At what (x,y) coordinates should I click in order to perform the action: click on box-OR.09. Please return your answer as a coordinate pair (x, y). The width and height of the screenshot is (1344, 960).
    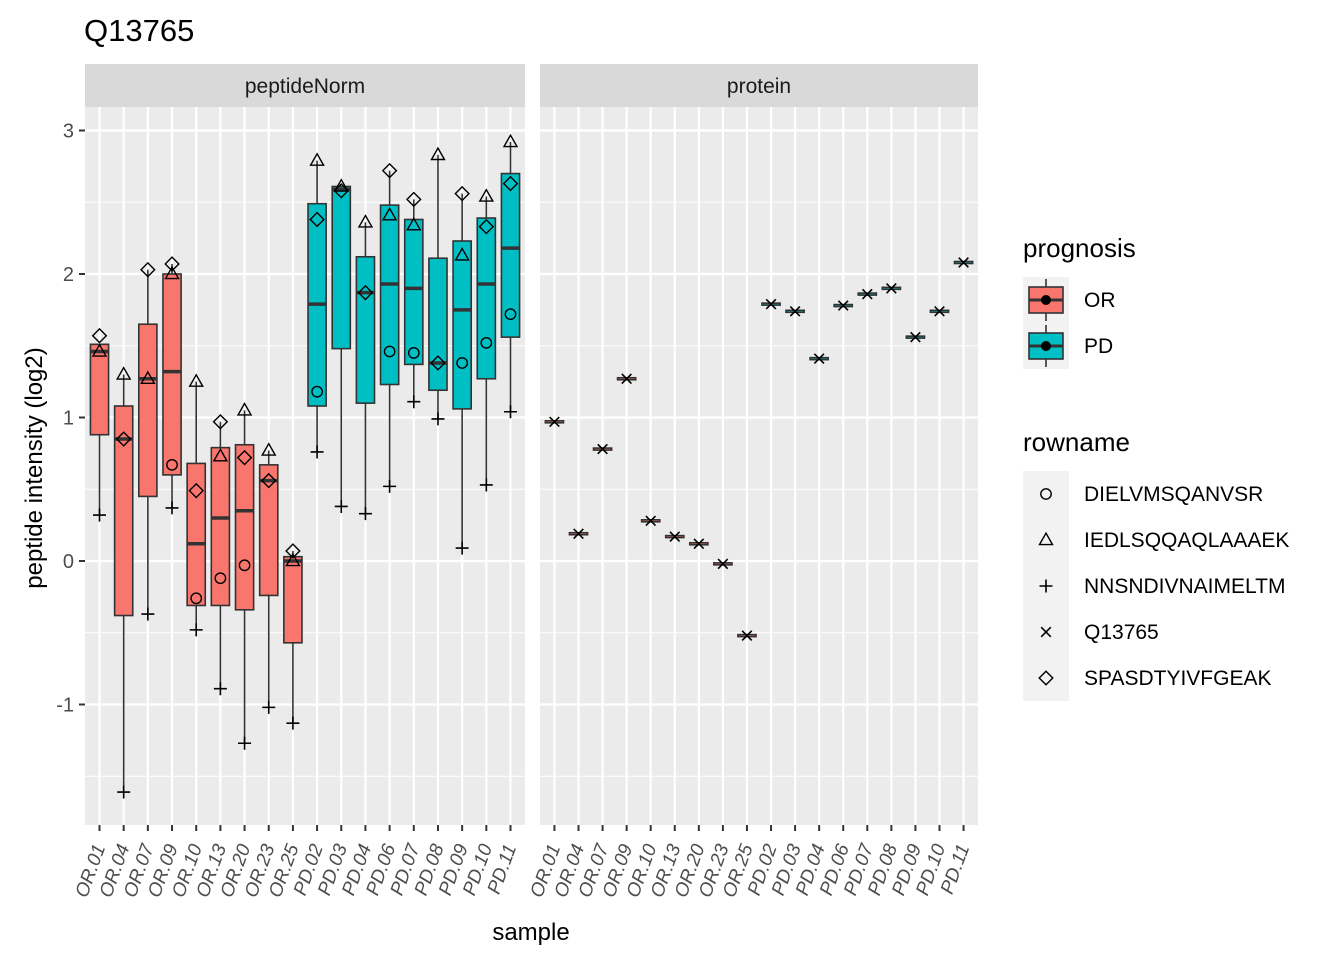
    Looking at the image, I should click on (172, 385).